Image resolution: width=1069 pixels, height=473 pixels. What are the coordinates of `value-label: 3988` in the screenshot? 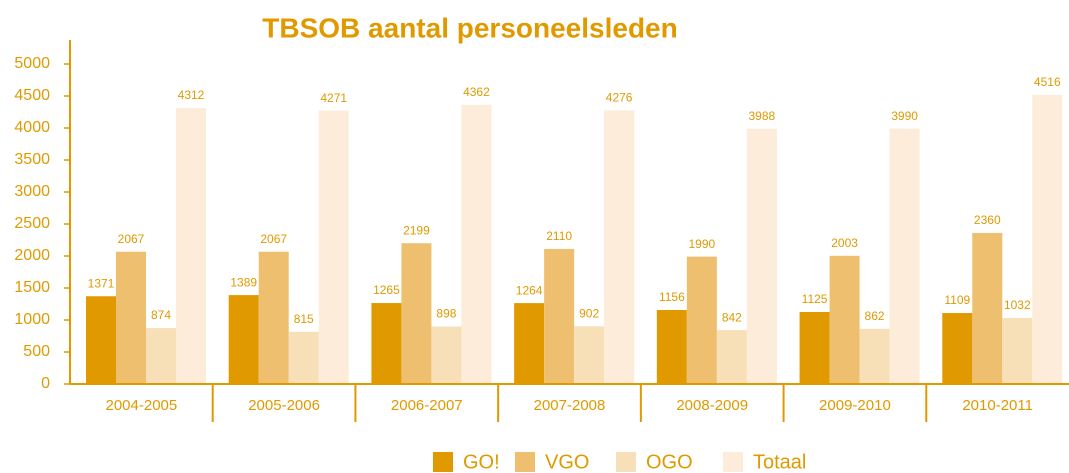 It's located at (762, 116).